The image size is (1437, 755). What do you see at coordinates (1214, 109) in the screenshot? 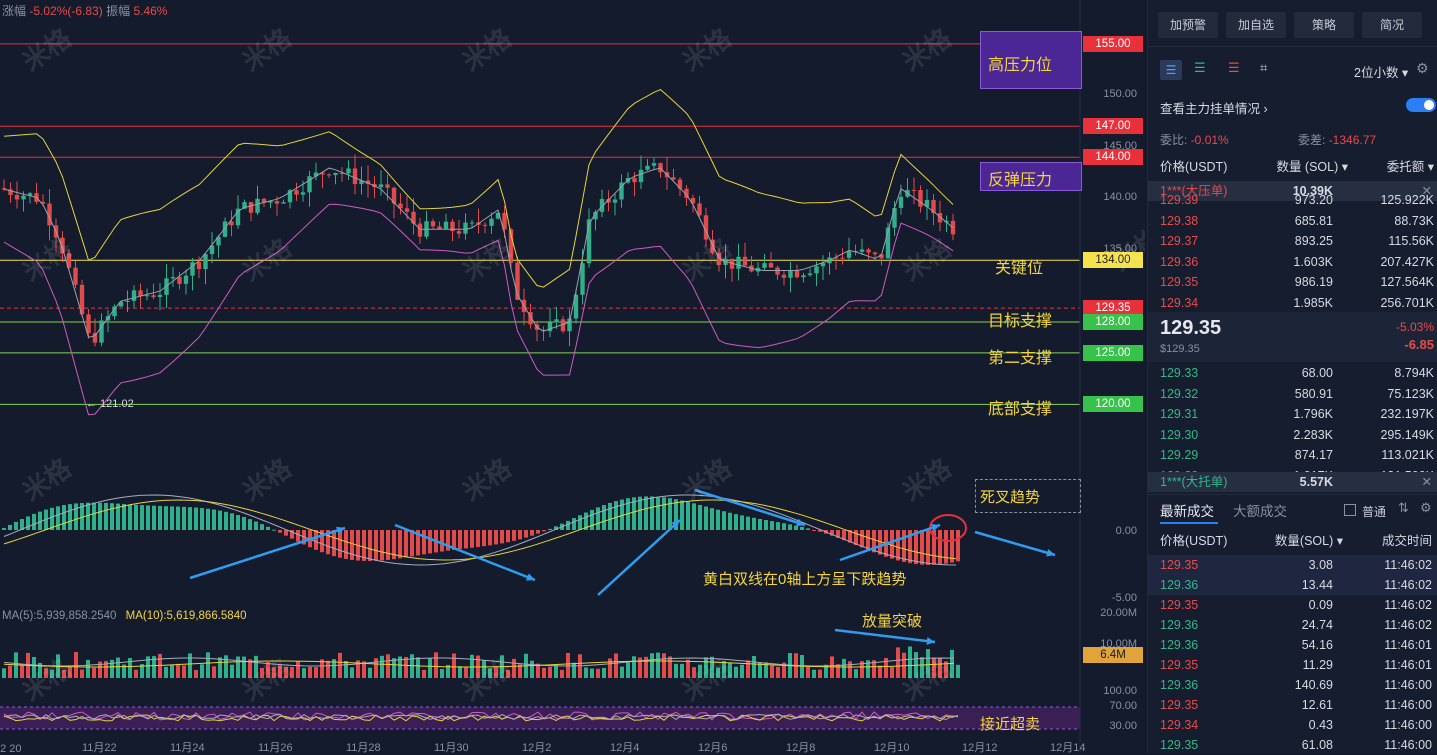
I see `main-orders-link: 查看主力挂单情况 ›` at bounding box center [1214, 109].